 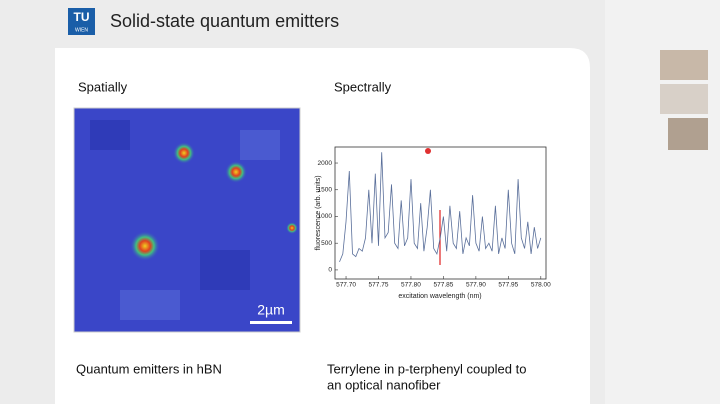 I want to click on x-tick-label: 577.70, so click(x=346, y=285).